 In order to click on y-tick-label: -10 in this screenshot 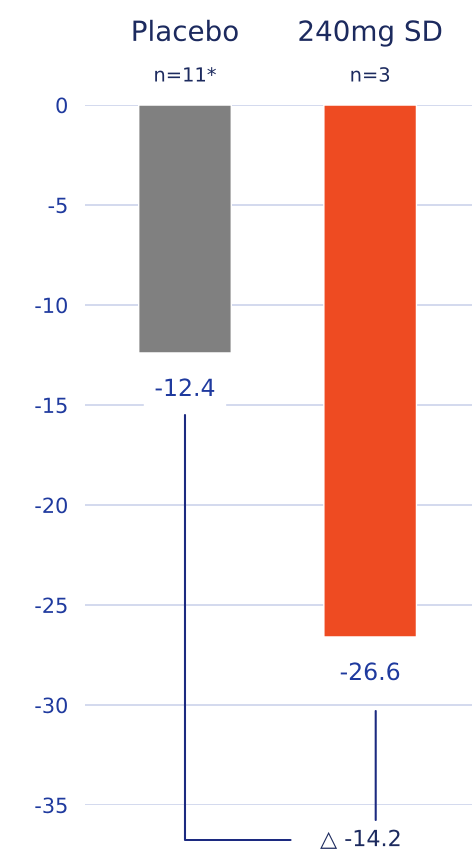, I will do `click(51, 305)`.